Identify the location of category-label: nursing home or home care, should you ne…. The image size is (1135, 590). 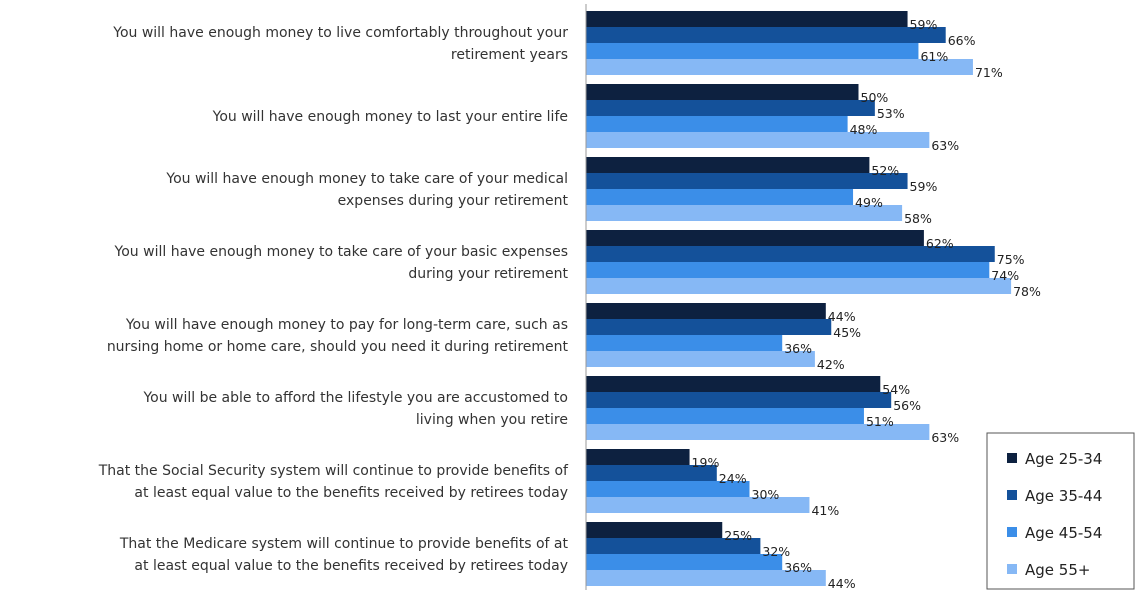
(338, 347).